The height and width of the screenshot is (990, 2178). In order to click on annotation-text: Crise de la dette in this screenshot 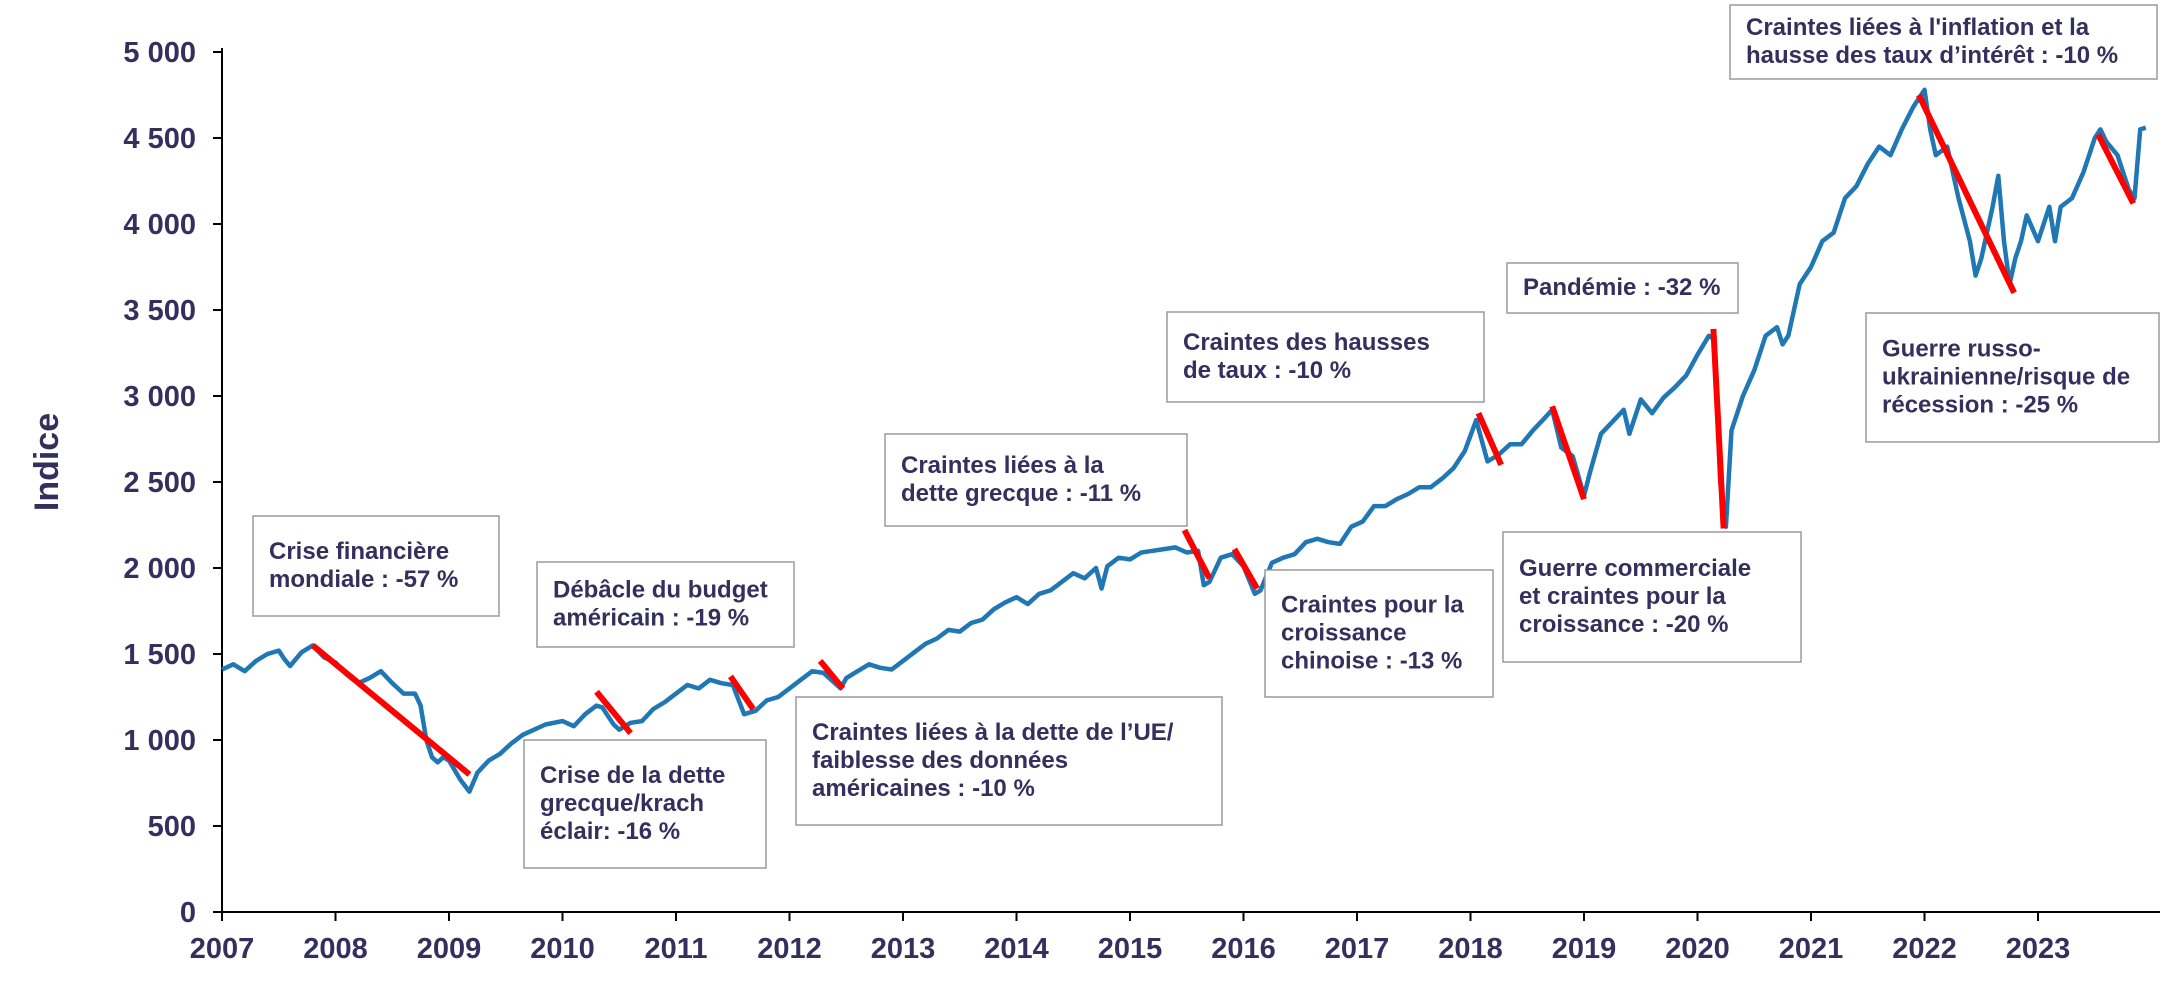, I will do `click(632, 775)`.